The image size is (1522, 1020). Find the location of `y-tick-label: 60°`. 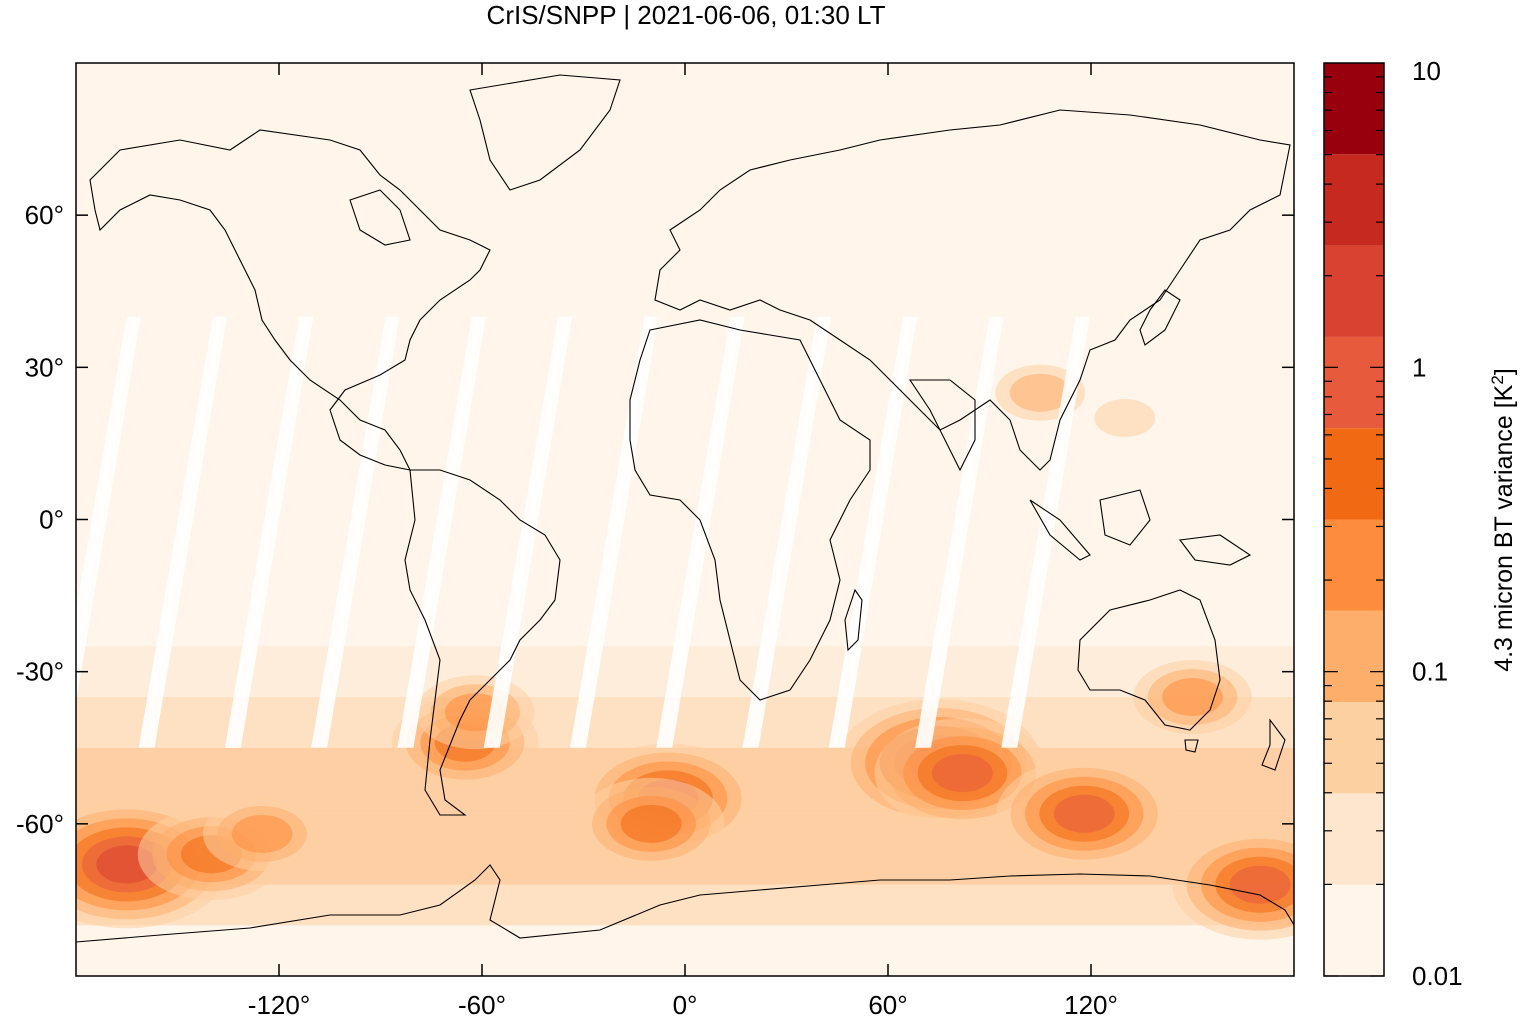

y-tick-label: 60° is located at coordinates (44, 215).